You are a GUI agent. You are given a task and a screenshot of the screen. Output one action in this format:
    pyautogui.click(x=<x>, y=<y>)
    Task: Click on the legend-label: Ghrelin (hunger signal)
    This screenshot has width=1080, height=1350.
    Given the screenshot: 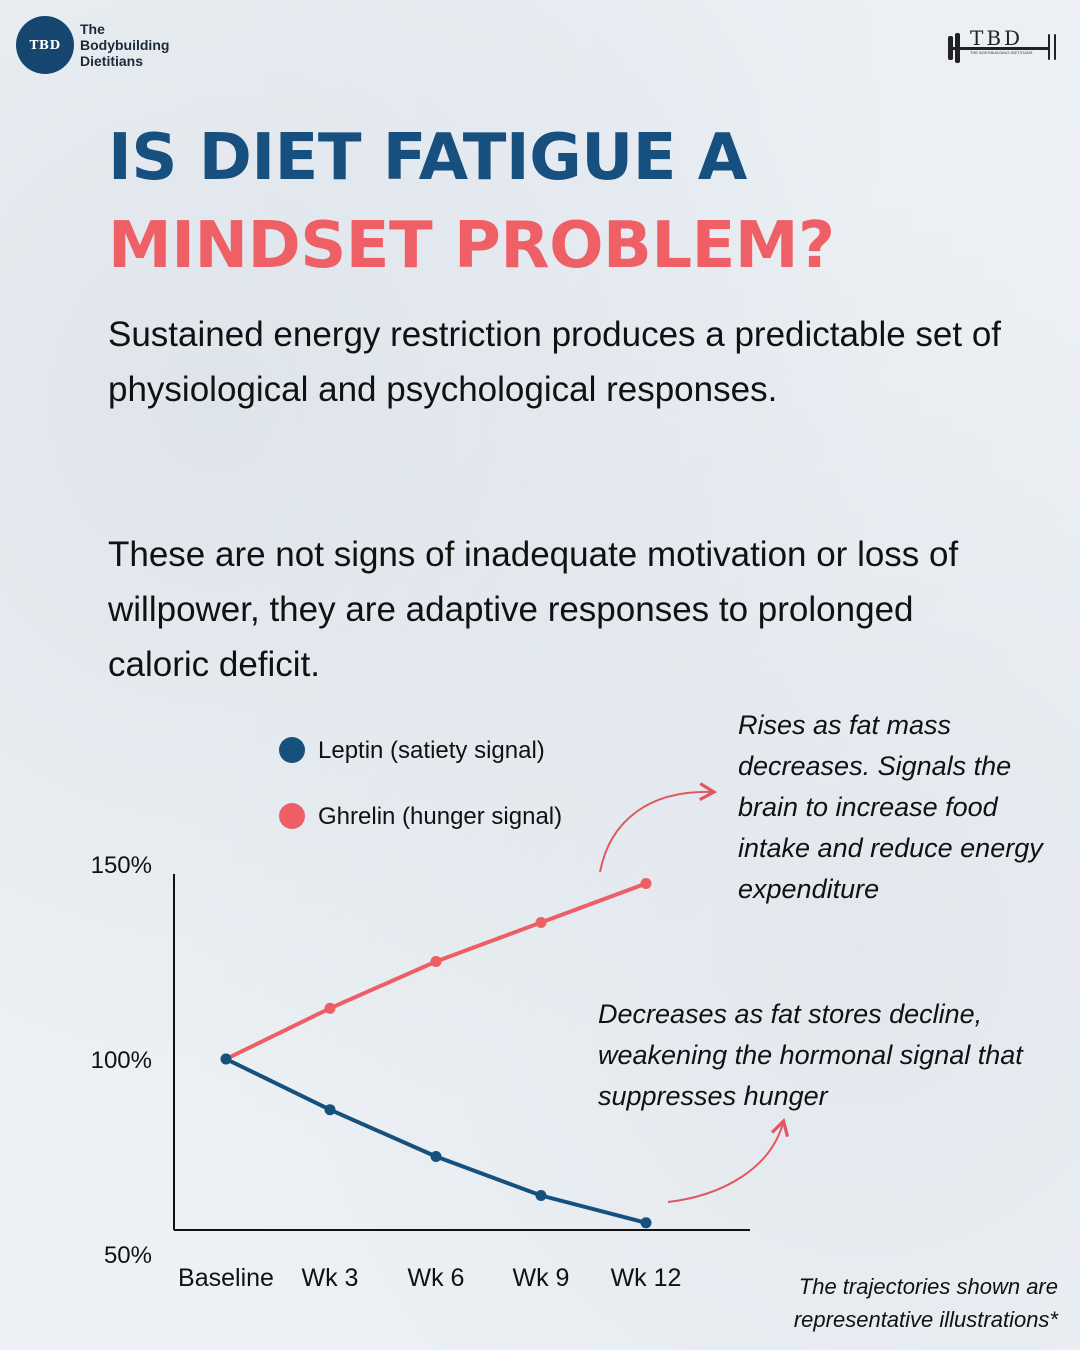 What is the action you would take?
    pyautogui.click(x=440, y=816)
    